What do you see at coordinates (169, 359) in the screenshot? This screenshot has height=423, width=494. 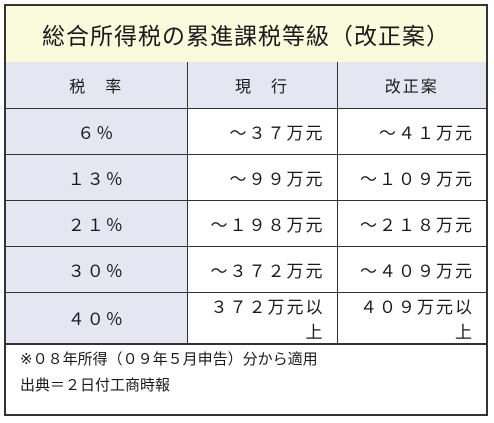 I see `footnote-applicability: ※０８年所得（０９年５月申告）分から適用` at bounding box center [169, 359].